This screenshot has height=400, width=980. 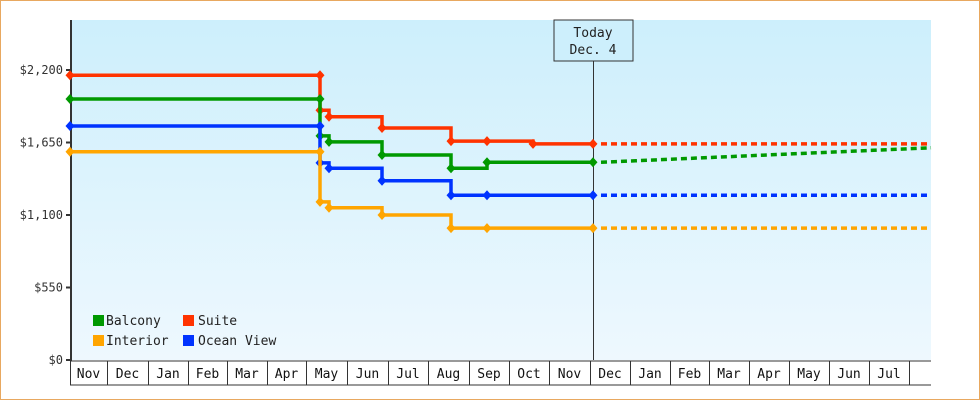 What do you see at coordinates (41, 70) in the screenshot?
I see `y-tick-label: $2,200` at bounding box center [41, 70].